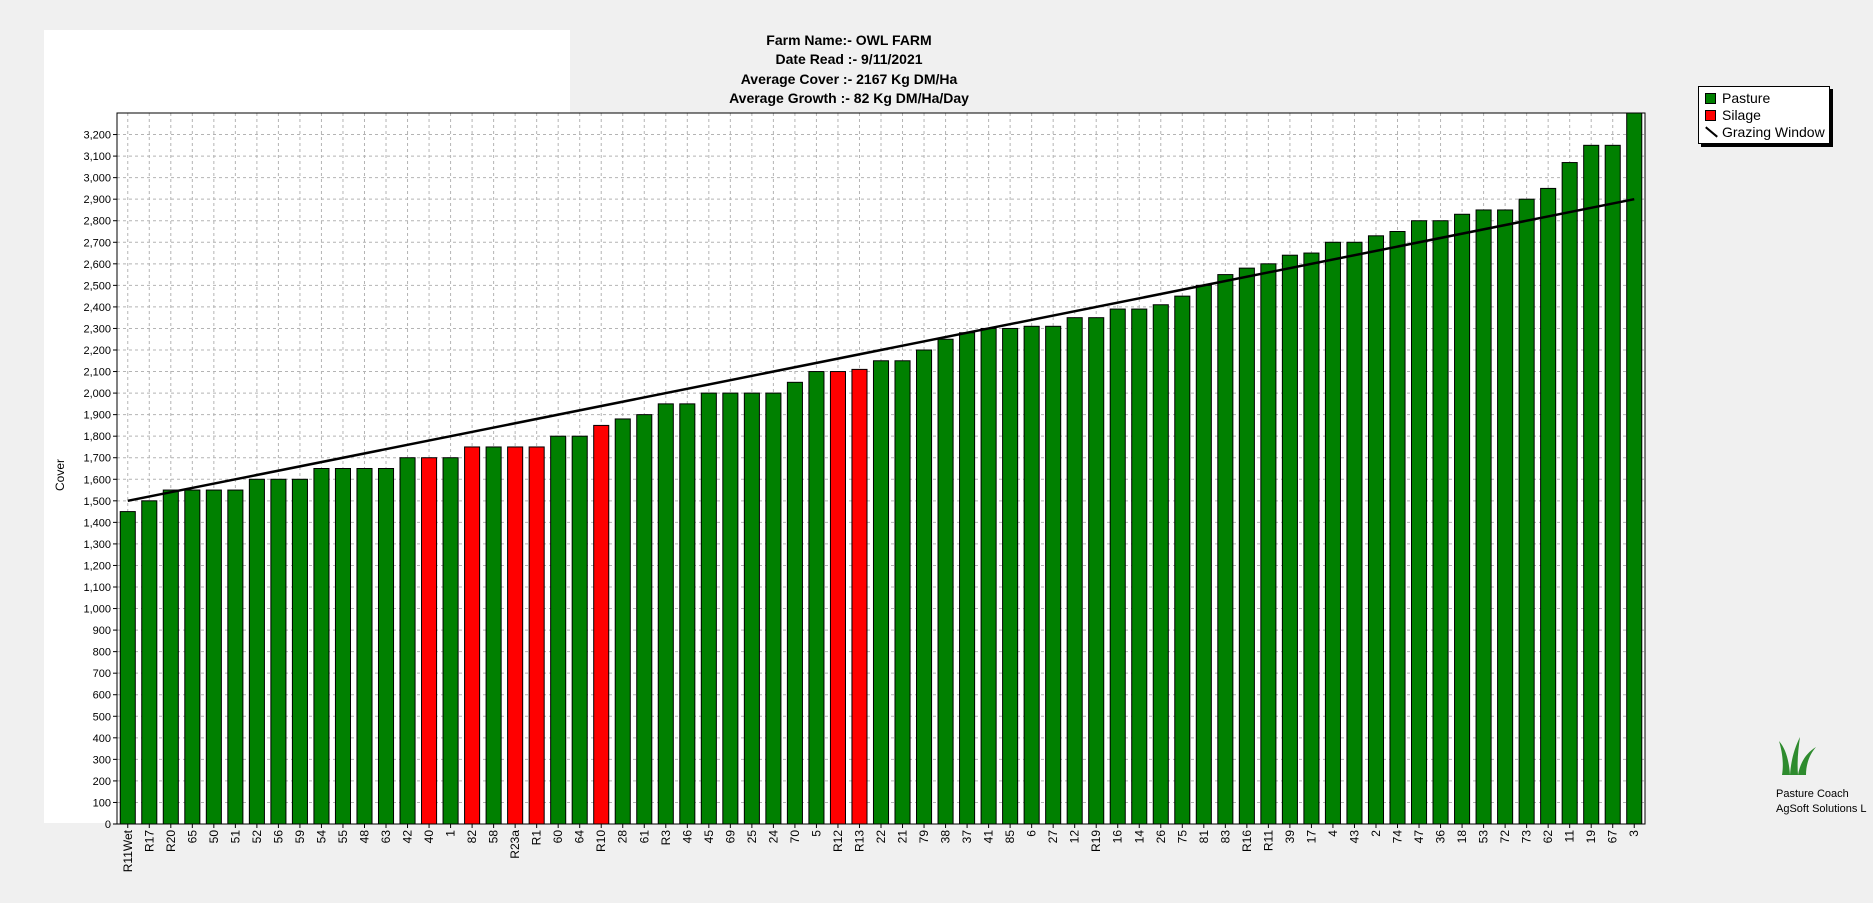 The image size is (1873, 903). I want to click on y-tick-label: 700, so click(102, 674).